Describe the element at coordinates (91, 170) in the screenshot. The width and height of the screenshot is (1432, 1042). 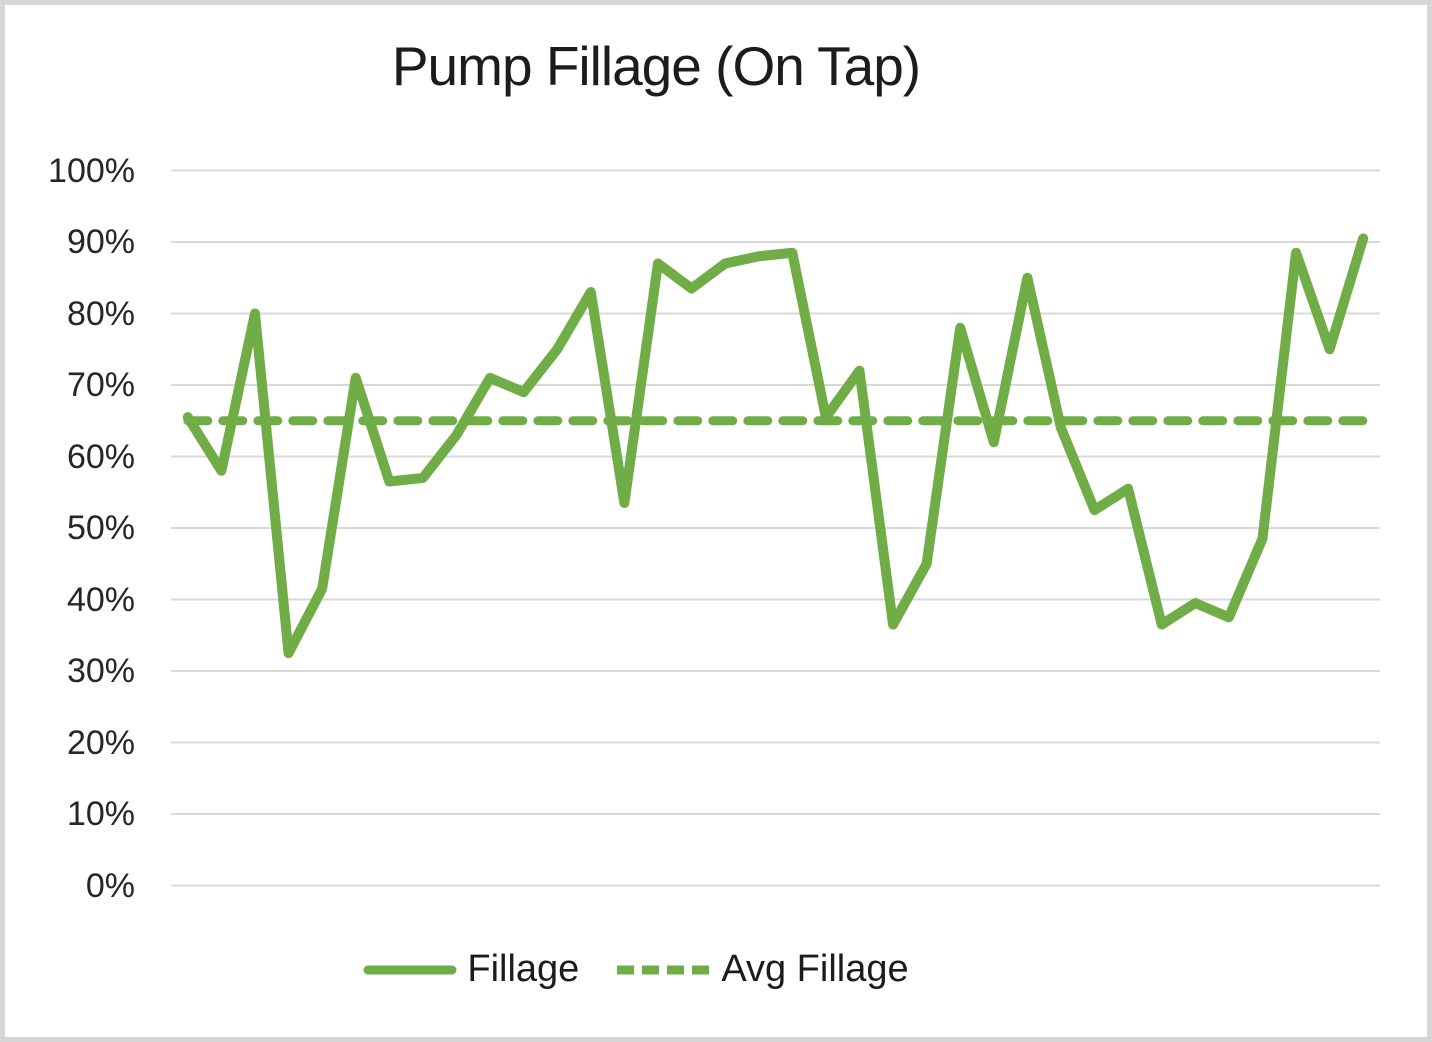
I see `y-axis-tick-label: 100%` at that location.